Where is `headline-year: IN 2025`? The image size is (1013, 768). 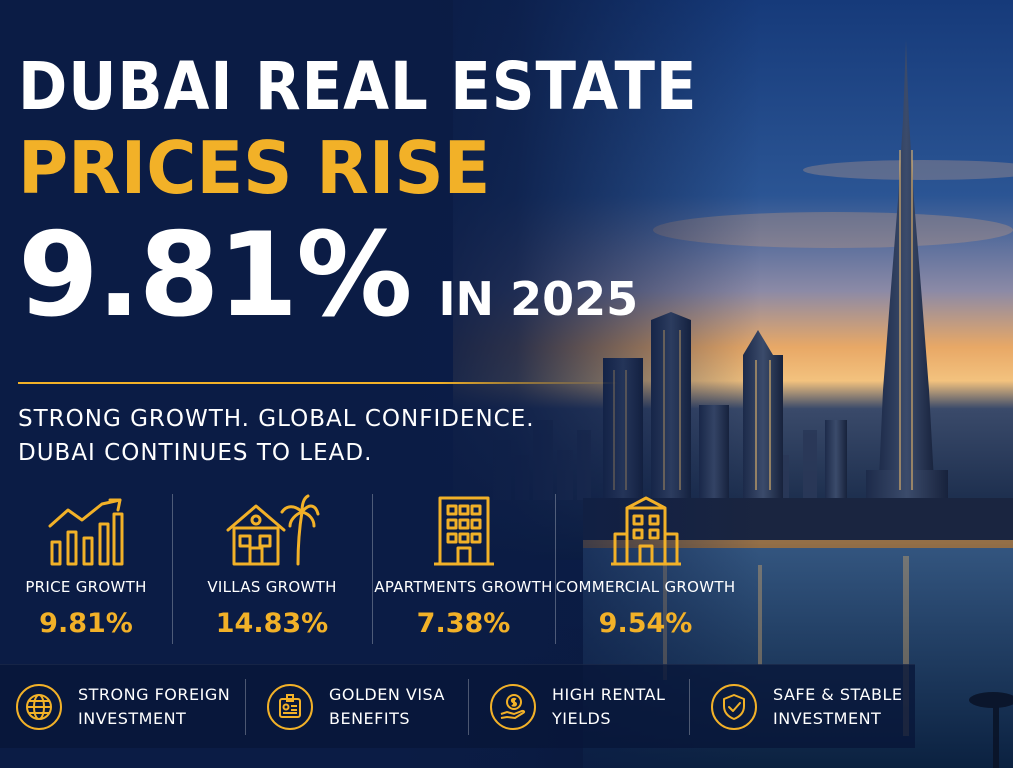
headline-year: IN 2025 is located at coordinates (538, 299).